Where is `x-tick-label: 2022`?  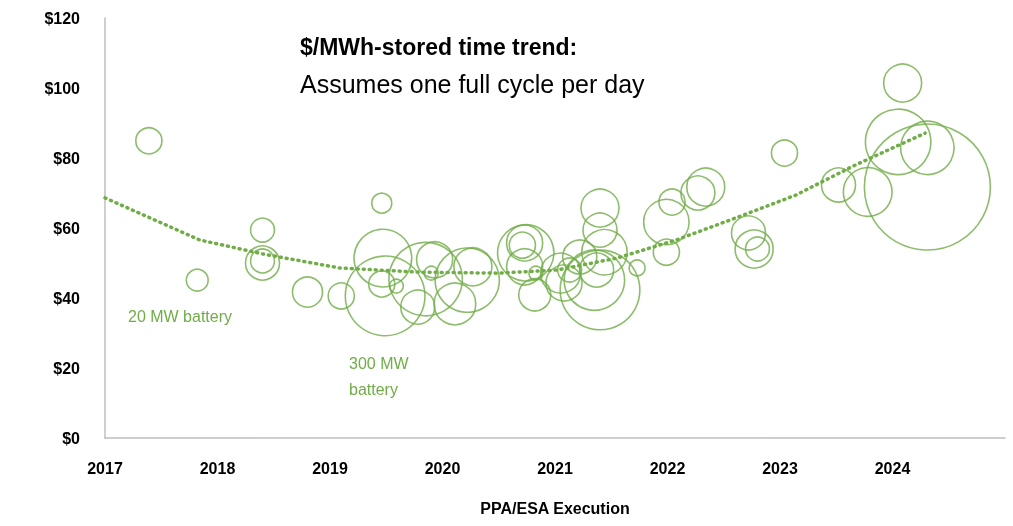 x-tick-label: 2022 is located at coordinates (667, 468).